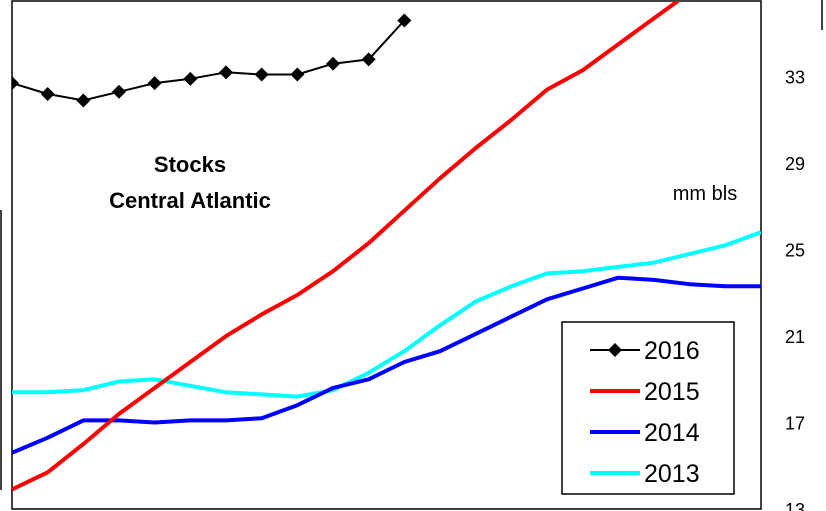 The image size is (826, 511). What do you see at coordinates (795, 505) in the screenshot?
I see `y-tick-label: 13` at bounding box center [795, 505].